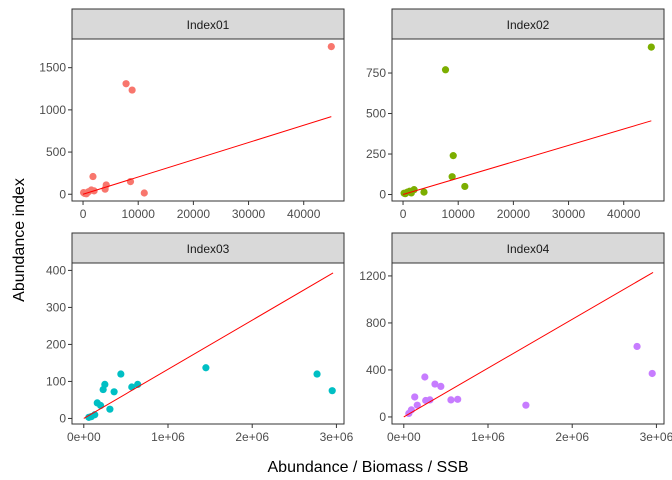 The height and width of the screenshot is (480, 672). I want to click on facet-label: Index03, so click(208, 249).